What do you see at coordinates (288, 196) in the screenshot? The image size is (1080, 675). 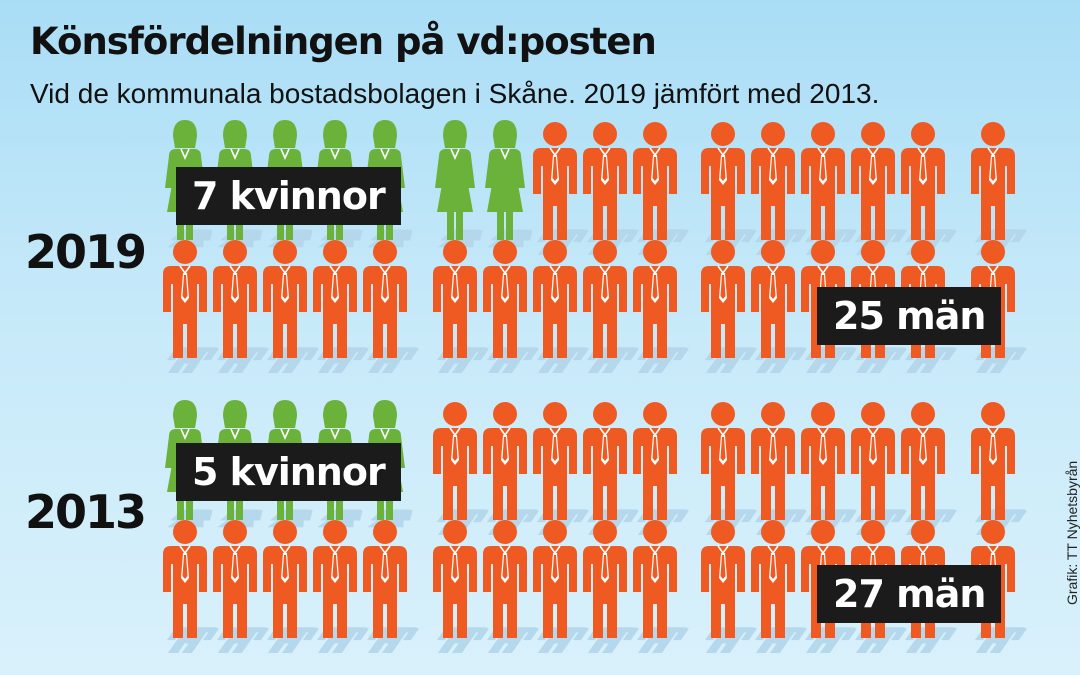 I see `women-count-label-2019: 7 kvinnor` at bounding box center [288, 196].